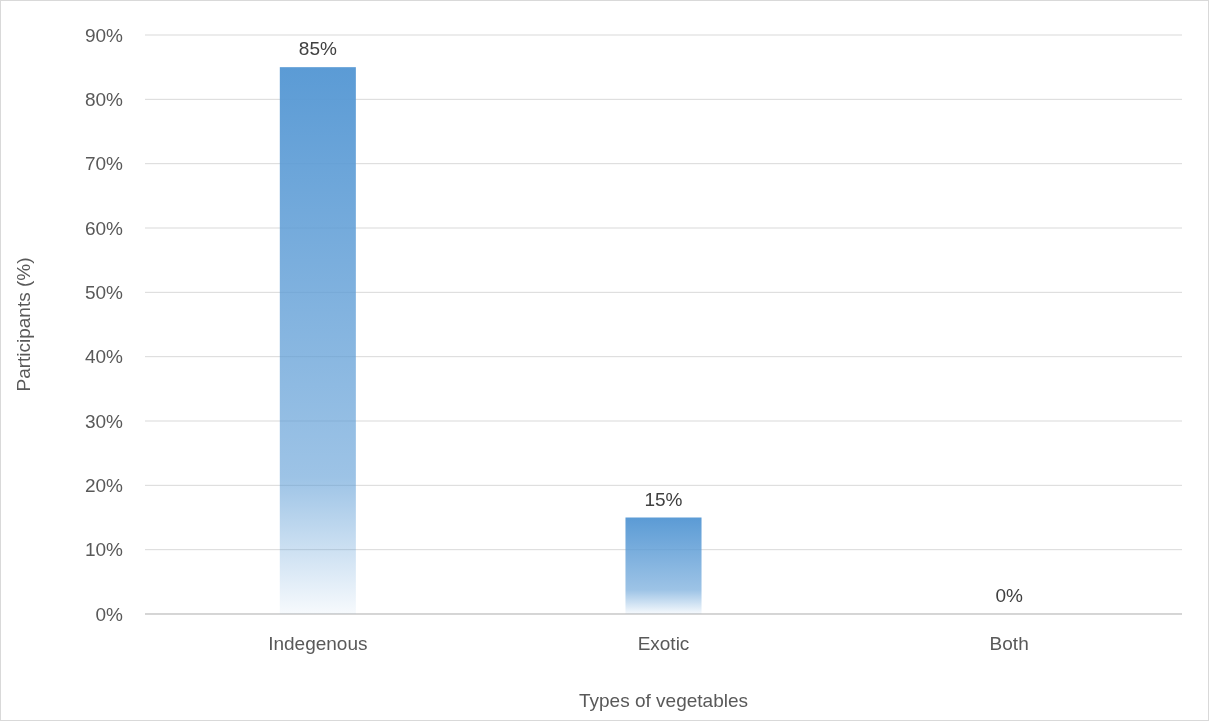 The height and width of the screenshot is (721, 1209). What do you see at coordinates (104, 421) in the screenshot?
I see `y-tick-label: 30%` at bounding box center [104, 421].